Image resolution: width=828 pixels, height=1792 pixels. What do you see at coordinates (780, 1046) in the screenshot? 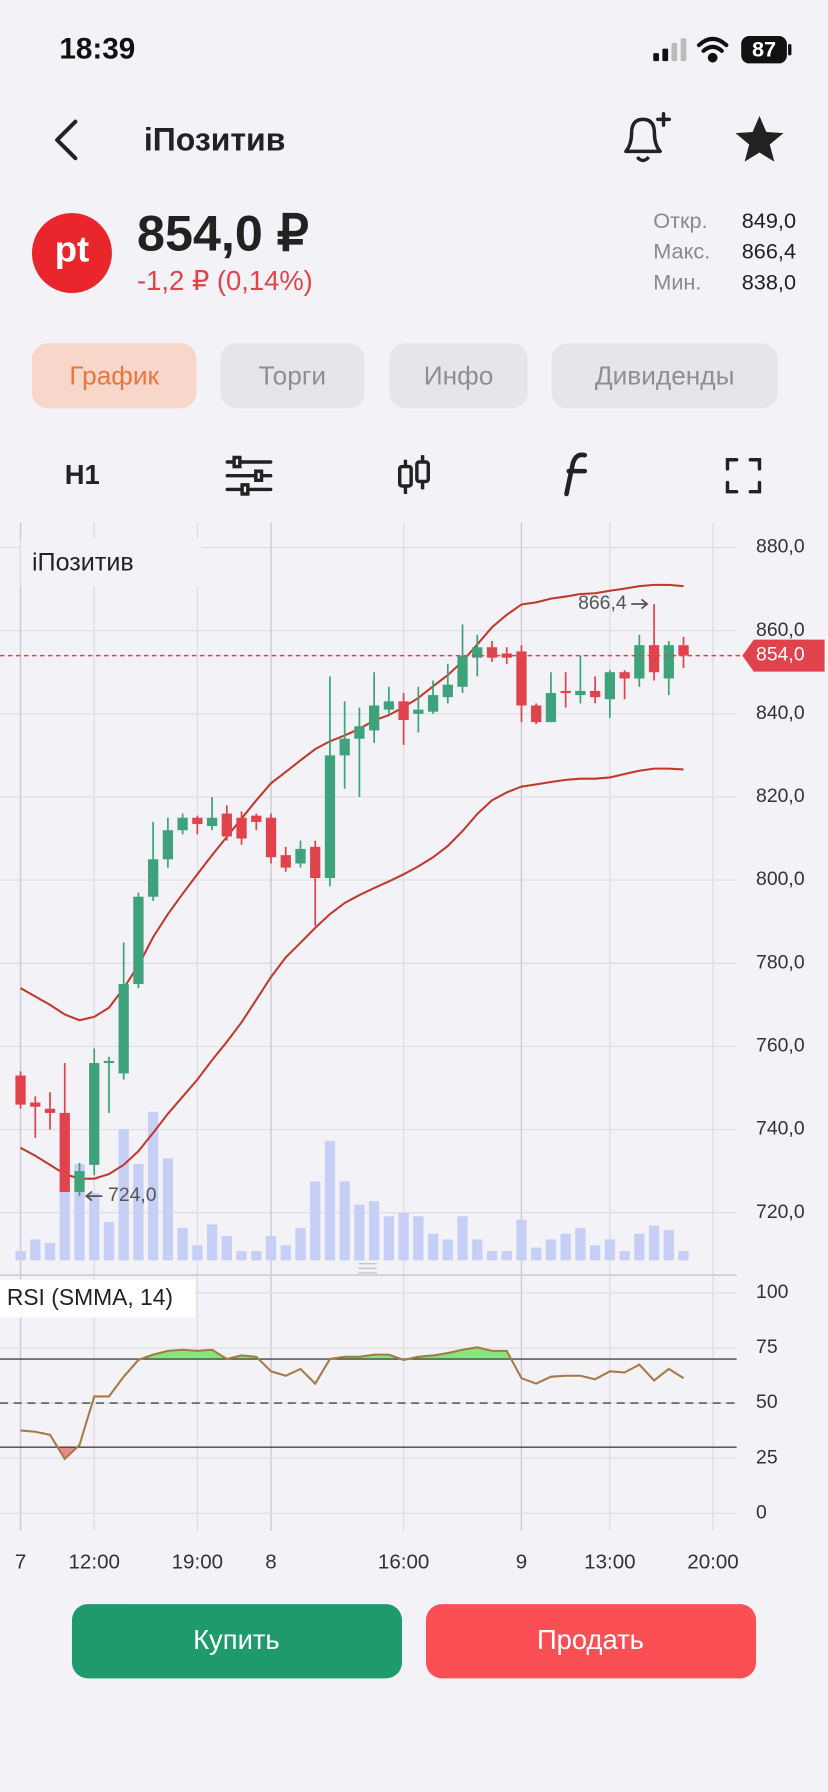
I see `y-tick-label: 760,0` at bounding box center [780, 1046].